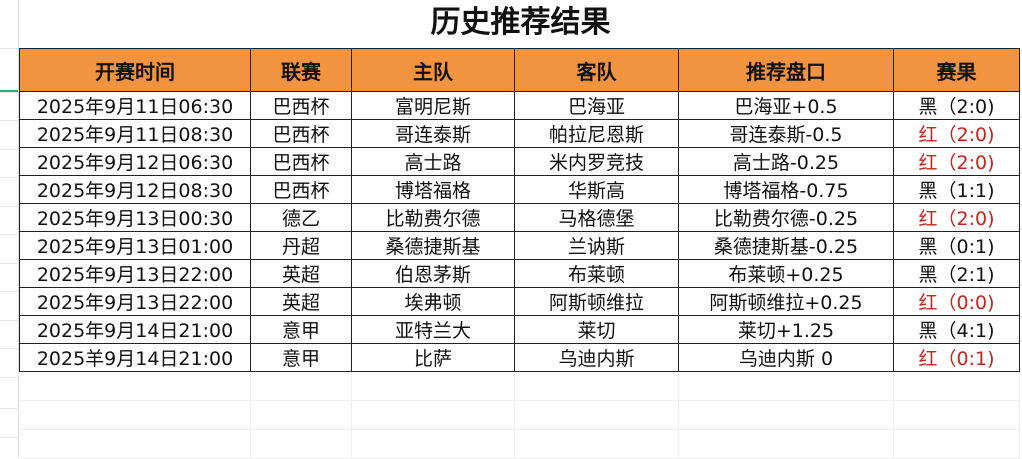 The height and width of the screenshot is (459, 1022). Describe the element at coordinates (596, 189) in the screenshot. I see `cell-away: 华斯高` at that location.